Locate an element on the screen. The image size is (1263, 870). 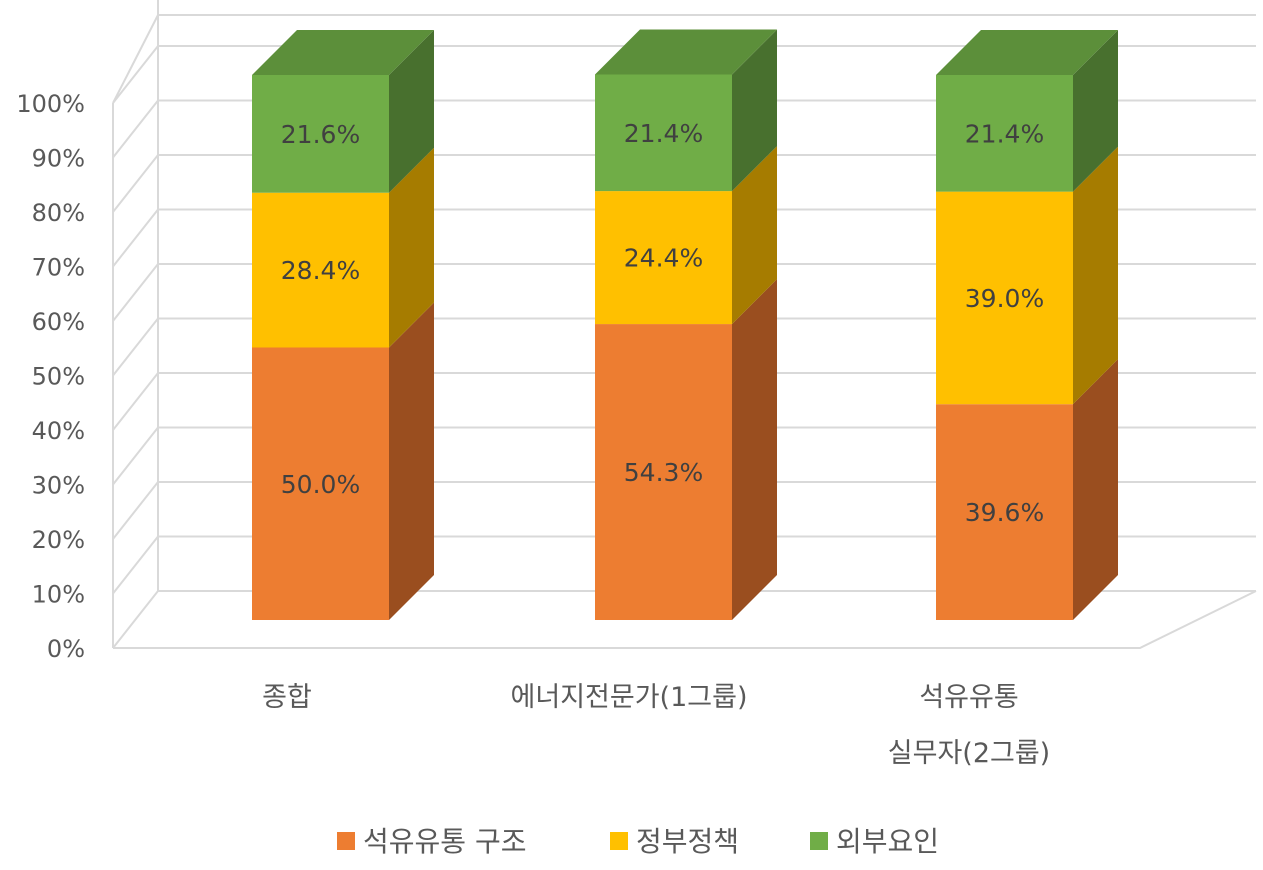
data-label: 28.4% is located at coordinates (320, 270).